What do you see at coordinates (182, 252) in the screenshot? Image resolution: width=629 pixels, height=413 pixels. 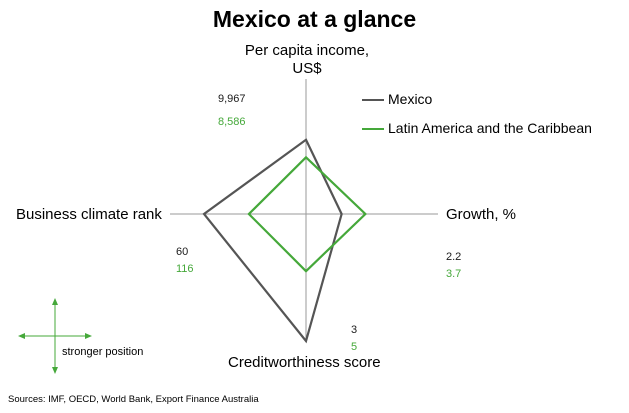 I see `value-mexico-business: 60` at bounding box center [182, 252].